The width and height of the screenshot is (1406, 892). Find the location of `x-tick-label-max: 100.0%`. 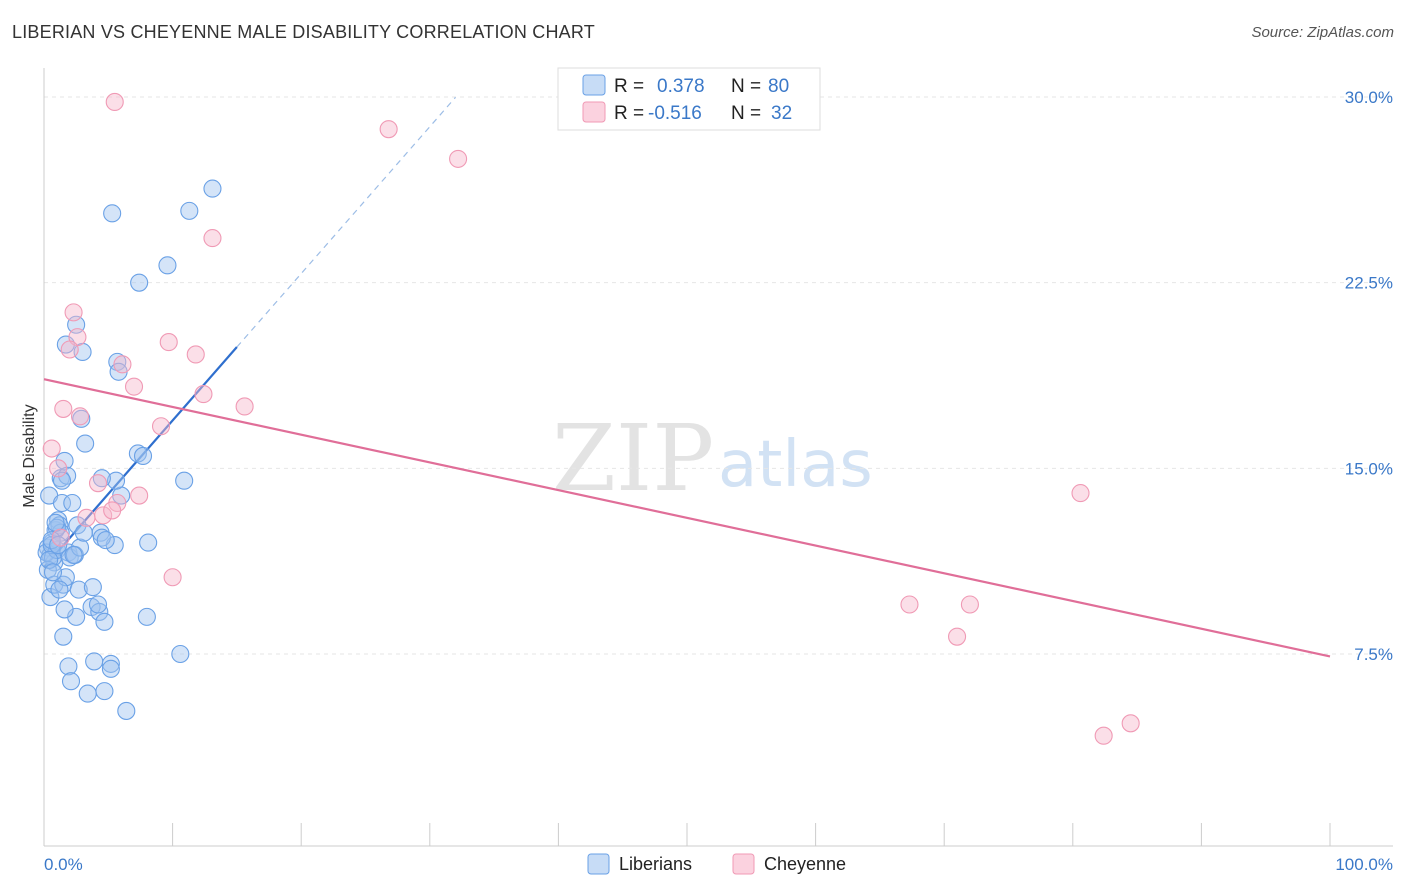

x-tick-label-max: 100.0% is located at coordinates (1364, 864).